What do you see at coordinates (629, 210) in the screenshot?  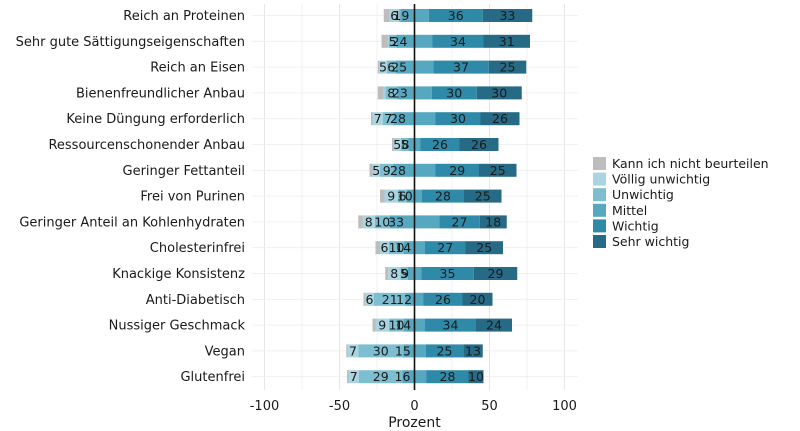 I see `legend-label: Mittel` at bounding box center [629, 210].